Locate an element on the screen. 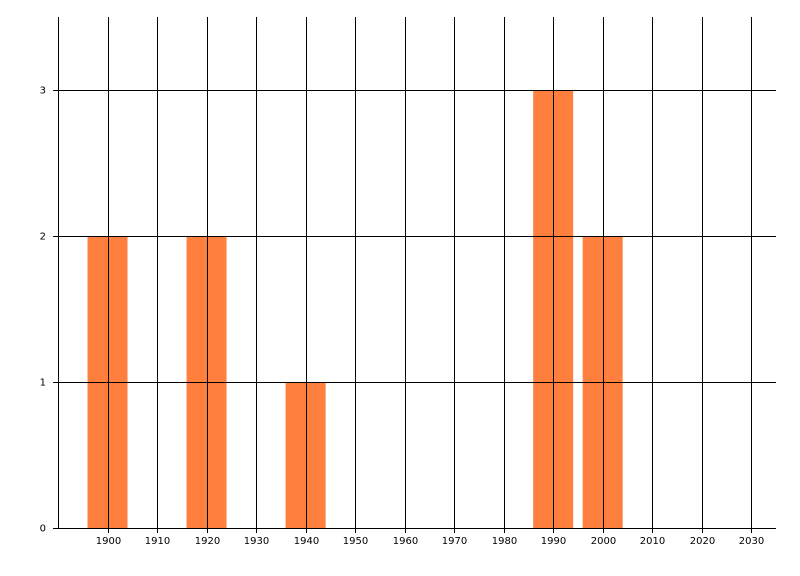 The height and width of the screenshot is (576, 800). bar is located at coordinates (305, 455).